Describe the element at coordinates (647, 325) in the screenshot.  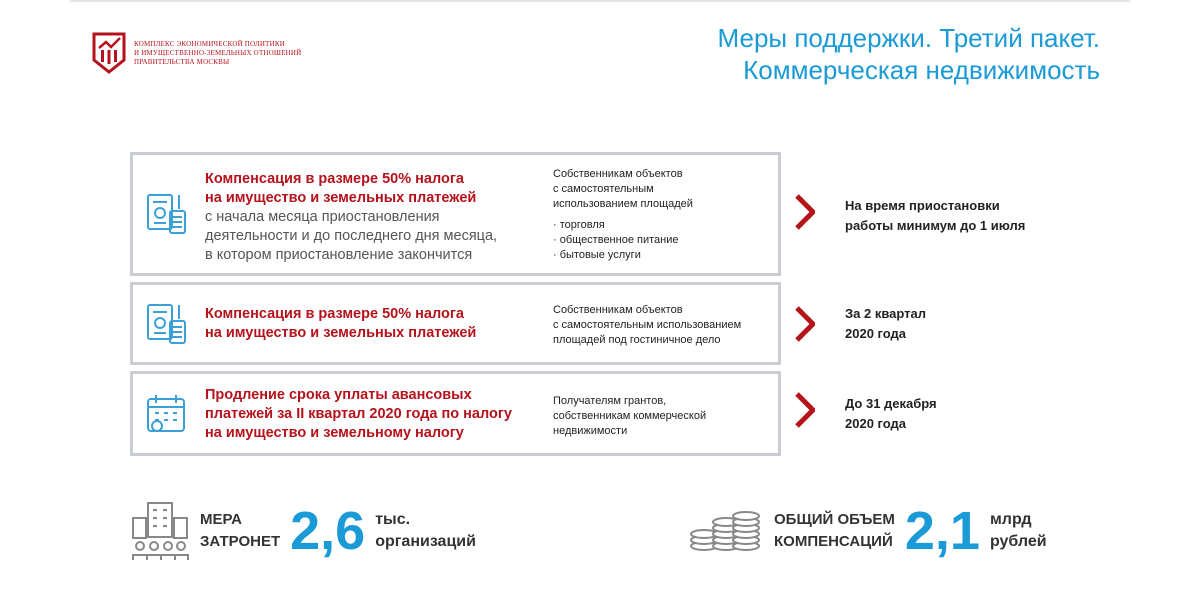
I see `recipients-text: с самостоятельным использованием` at that location.